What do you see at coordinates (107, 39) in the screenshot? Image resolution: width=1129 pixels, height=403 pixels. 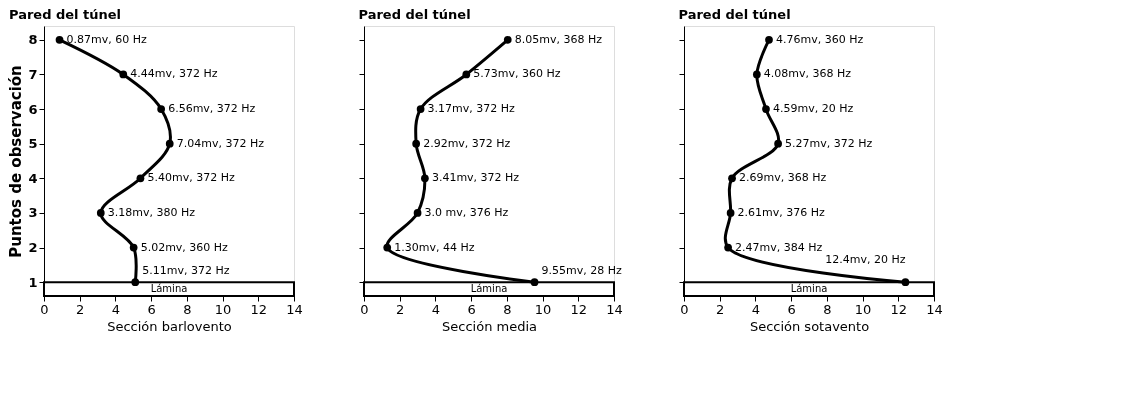 I see `annotation: 0.87mv, 60 Hz` at bounding box center [107, 39].